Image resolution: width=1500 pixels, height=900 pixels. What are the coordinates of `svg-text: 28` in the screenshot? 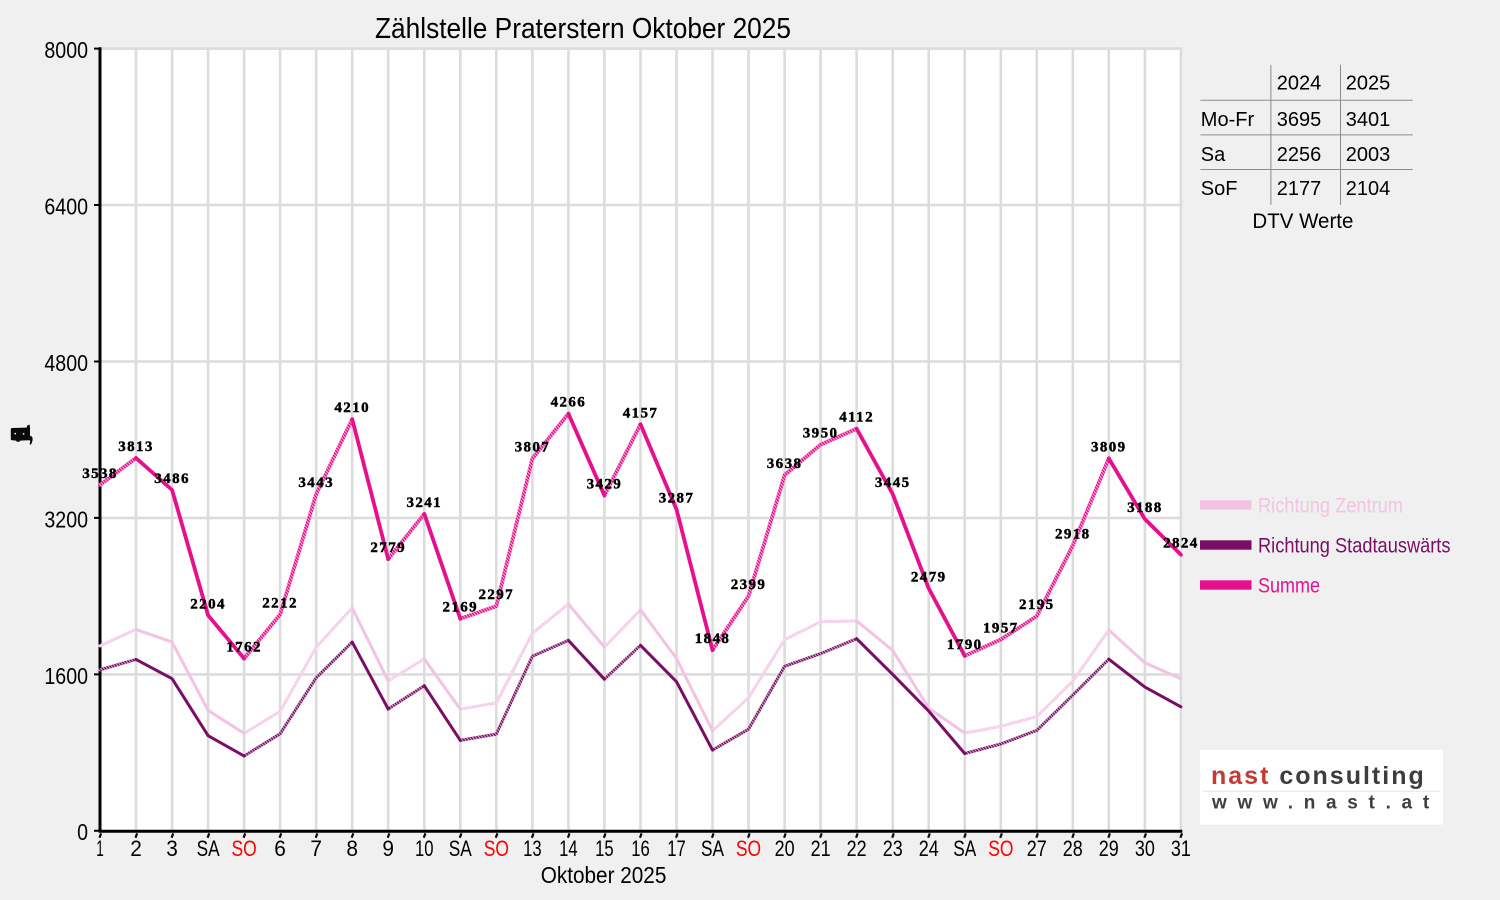 It's located at (1073, 848).